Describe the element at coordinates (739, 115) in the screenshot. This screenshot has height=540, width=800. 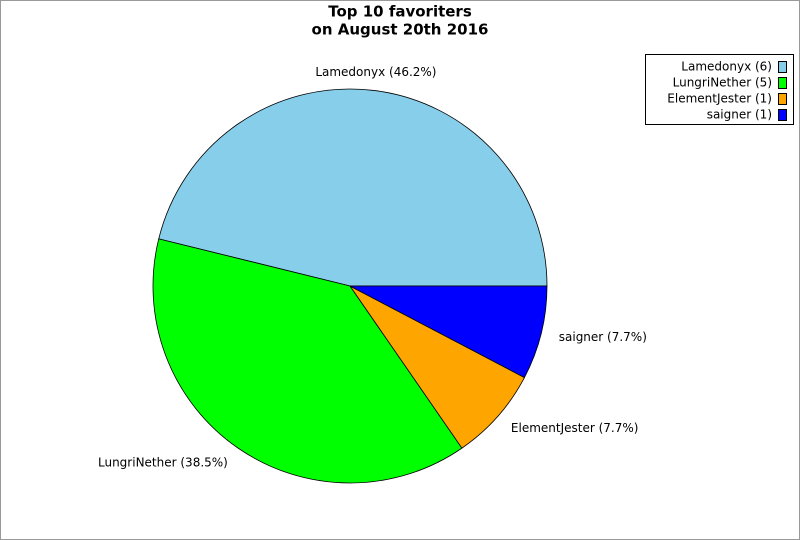
I see `legend-label: saigner (1)` at that location.